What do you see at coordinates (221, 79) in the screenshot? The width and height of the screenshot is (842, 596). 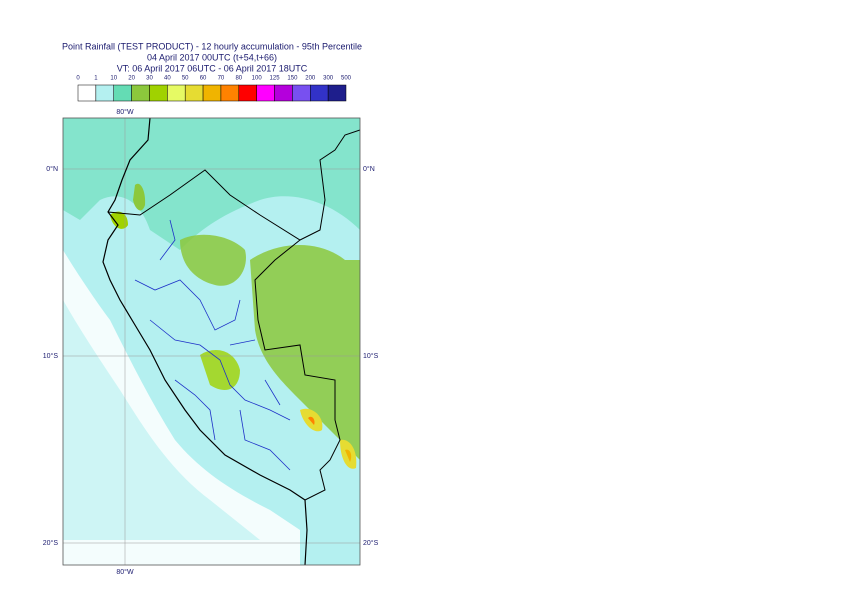 I see `legend-label: 70` at bounding box center [221, 79].